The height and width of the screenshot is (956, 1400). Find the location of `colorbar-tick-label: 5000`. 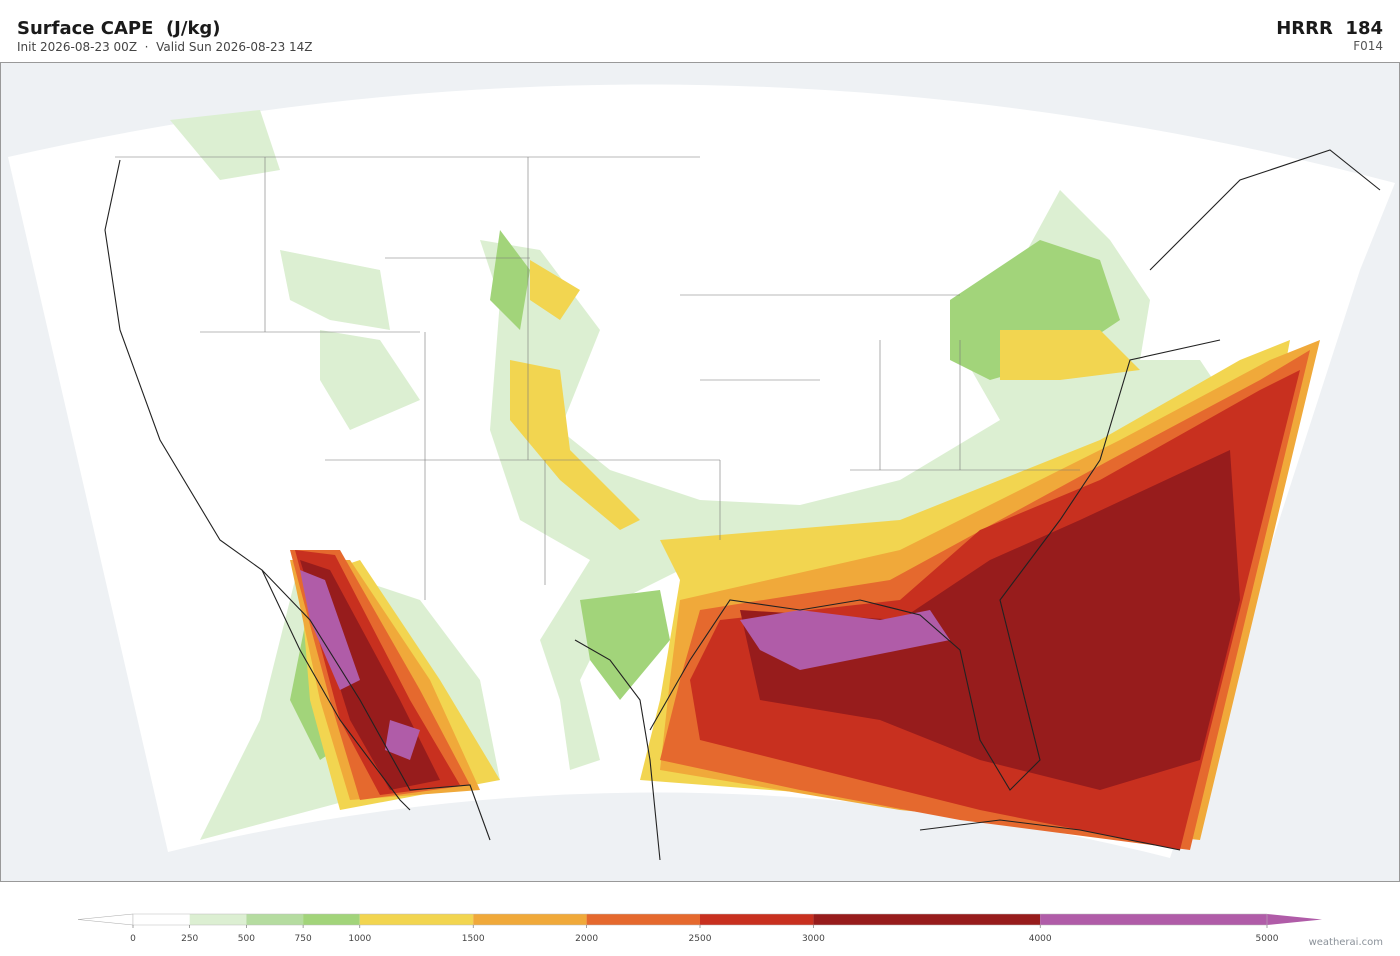

colorbar-tick-label: 5000 is located at coordinates (1267, 939).